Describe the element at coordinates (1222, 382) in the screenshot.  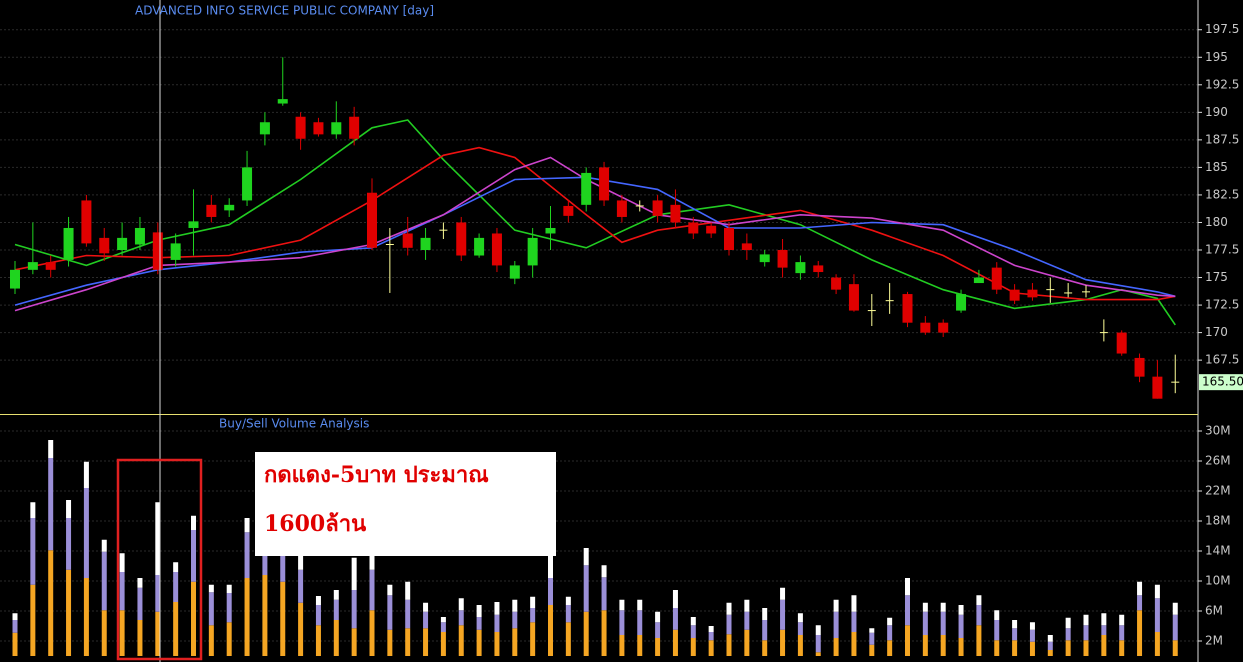
I see `last-price-label: 165.50` at that location.